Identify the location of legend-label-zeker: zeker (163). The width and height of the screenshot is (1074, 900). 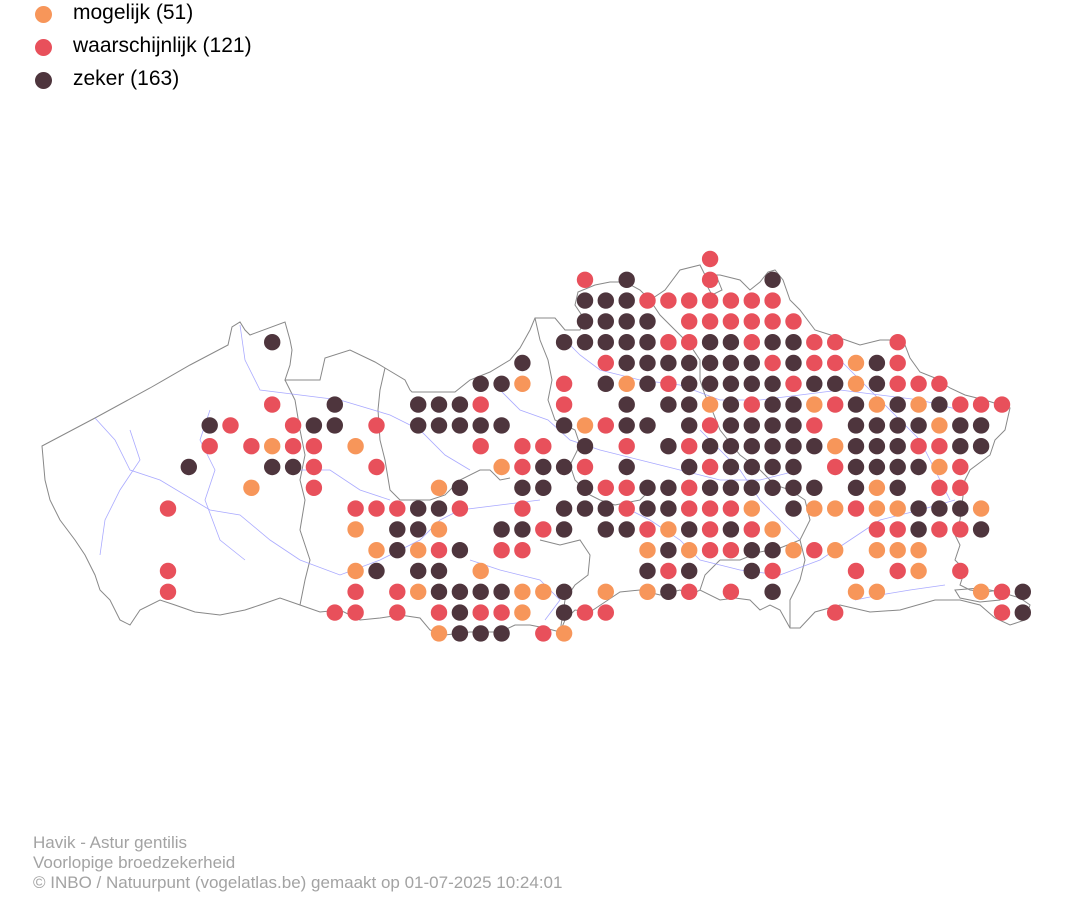
(126, 78).